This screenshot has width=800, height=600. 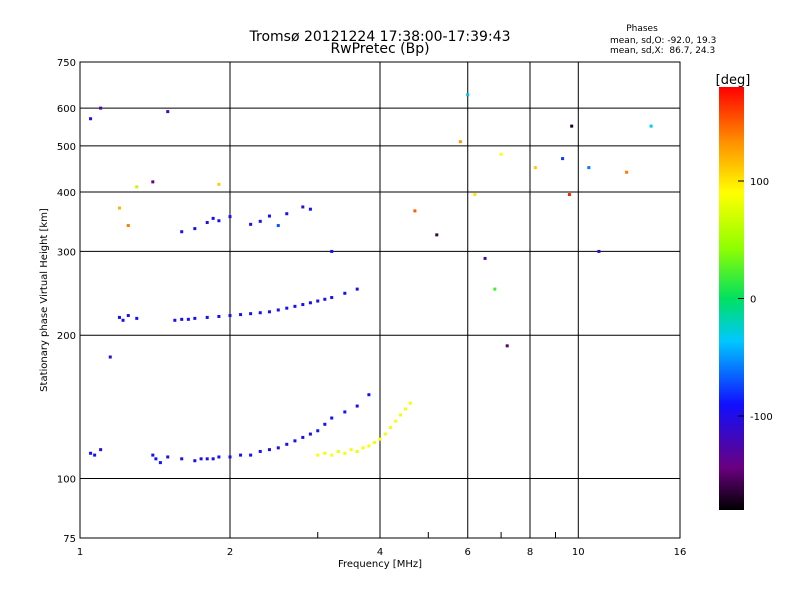 I want to click on y-tick-label: 600, so click(x=66, y=109).